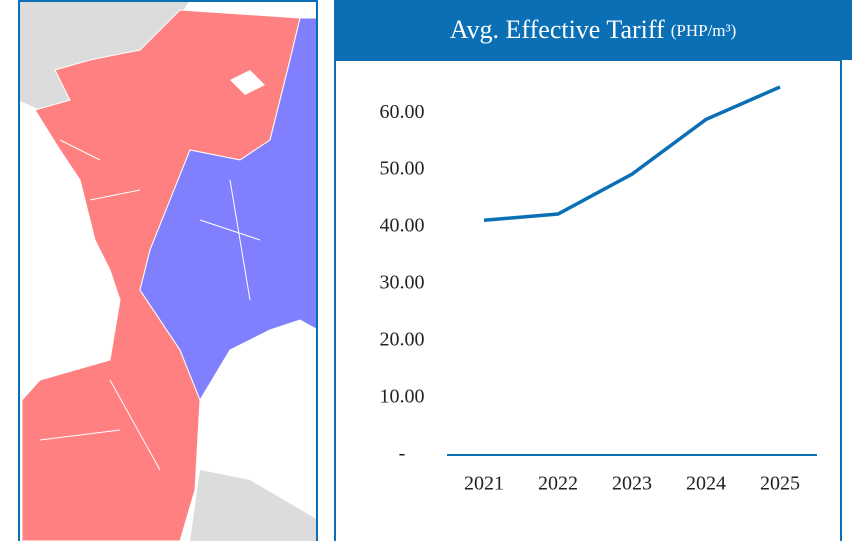 The image size is (852, 546). I want to click on chart-title: Avg. Effective Tariff, so click(557, 29).